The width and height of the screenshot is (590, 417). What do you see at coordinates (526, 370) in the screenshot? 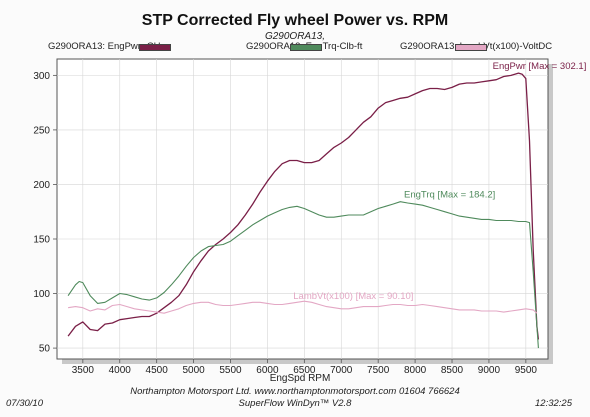
I see `x-tick-label: 9500` at bounding box center [526, 370].